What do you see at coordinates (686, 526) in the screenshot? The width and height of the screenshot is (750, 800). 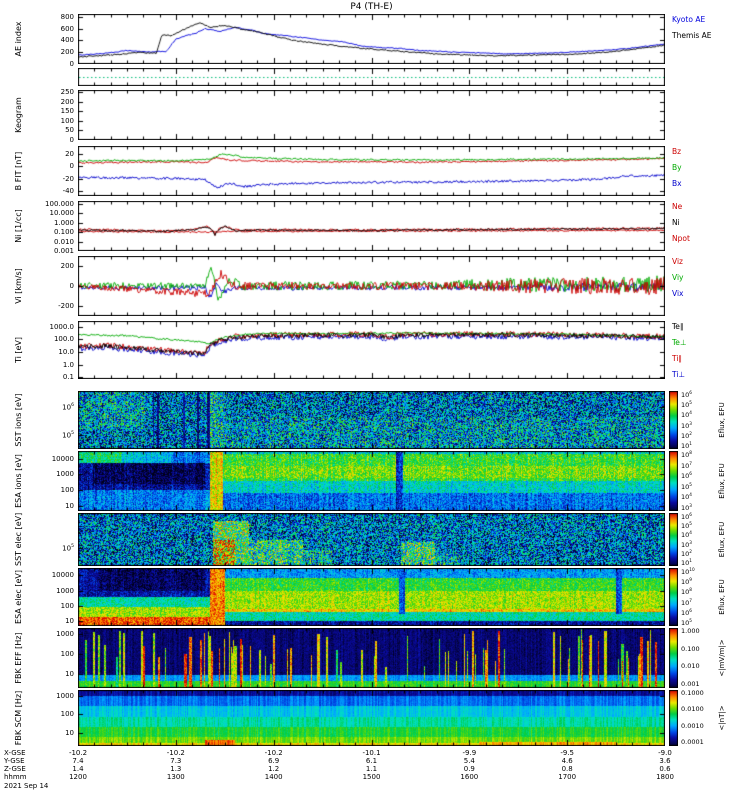 I see `sst-elec-colorbar-tick: 10⁵` at bounding box center [686, 526].